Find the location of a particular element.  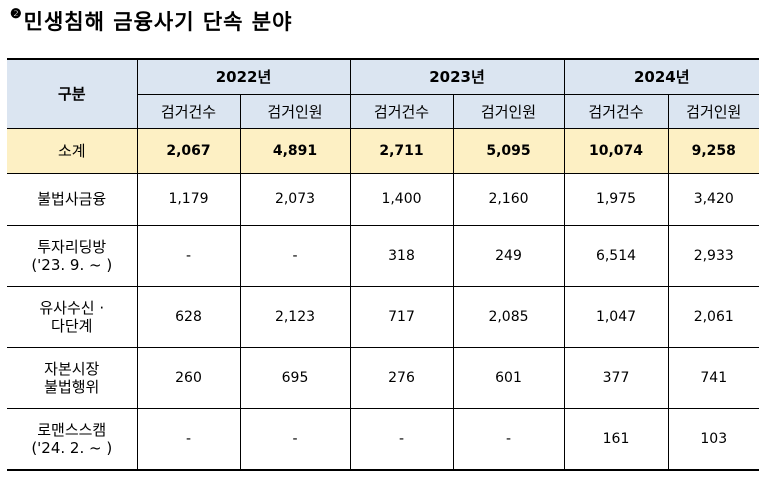

row-label: 유사수신 · 다단계 is located at coordinates (72, 316).